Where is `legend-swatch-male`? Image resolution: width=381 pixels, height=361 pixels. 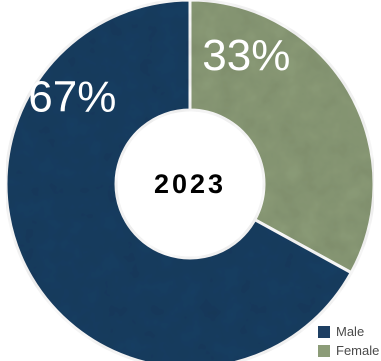
legend-swatch-male is located at coordinates (324, 331).